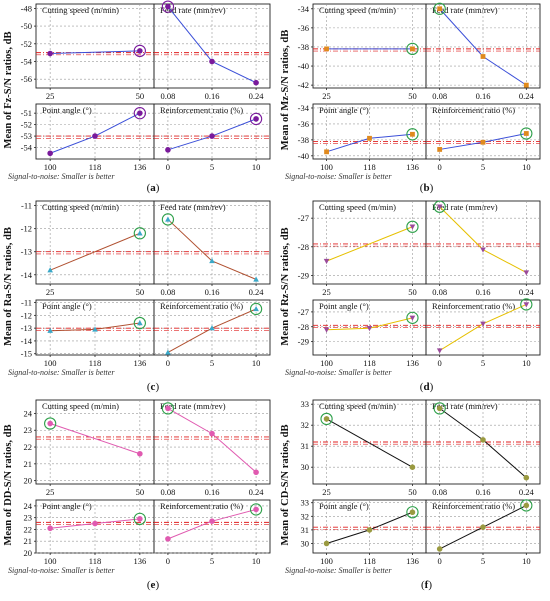  What do you see at coordinates (303, 247) in the screenshot?
I see `y-tick-label: -28` at bounding box center [303, 247].